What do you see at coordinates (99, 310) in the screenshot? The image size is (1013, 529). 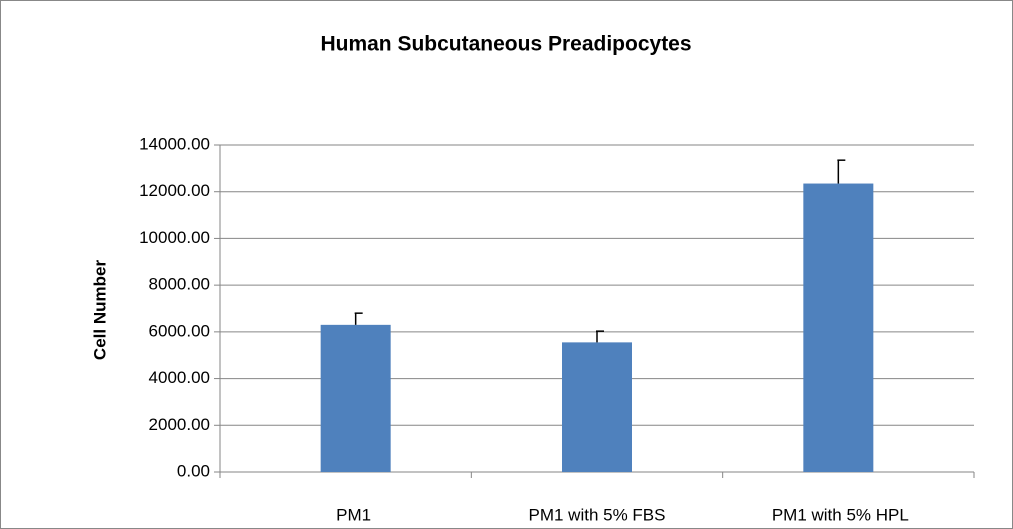 I see `y-axis-title: Cell Number` at bounding box center [99, 310].